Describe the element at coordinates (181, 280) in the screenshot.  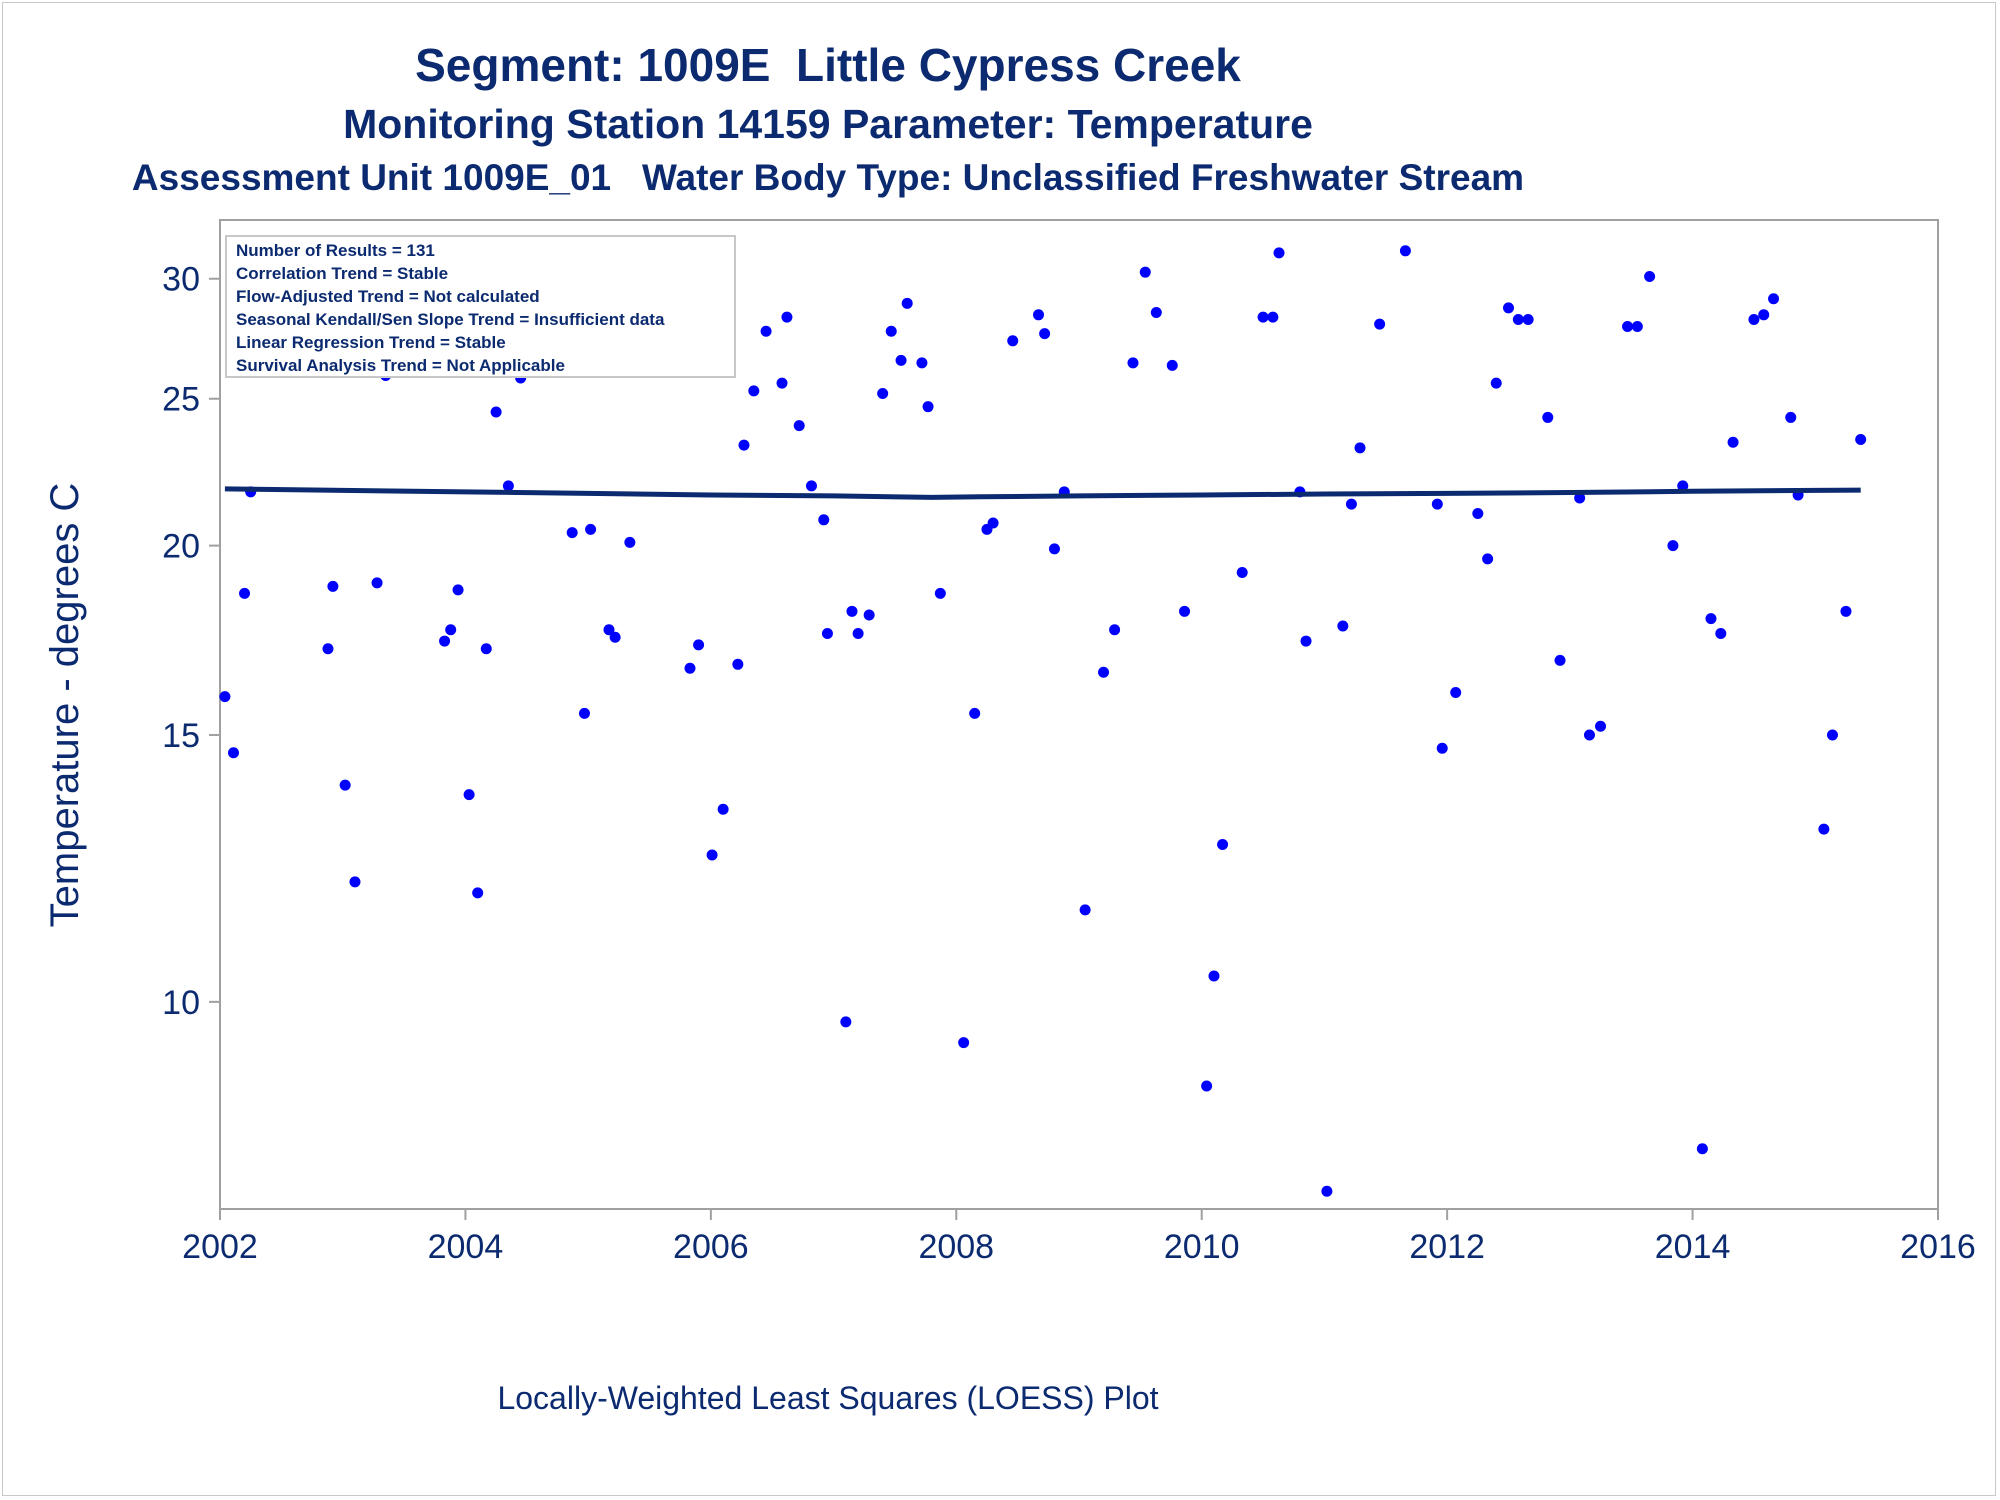
I see `y-tick-label: 30` at that location.